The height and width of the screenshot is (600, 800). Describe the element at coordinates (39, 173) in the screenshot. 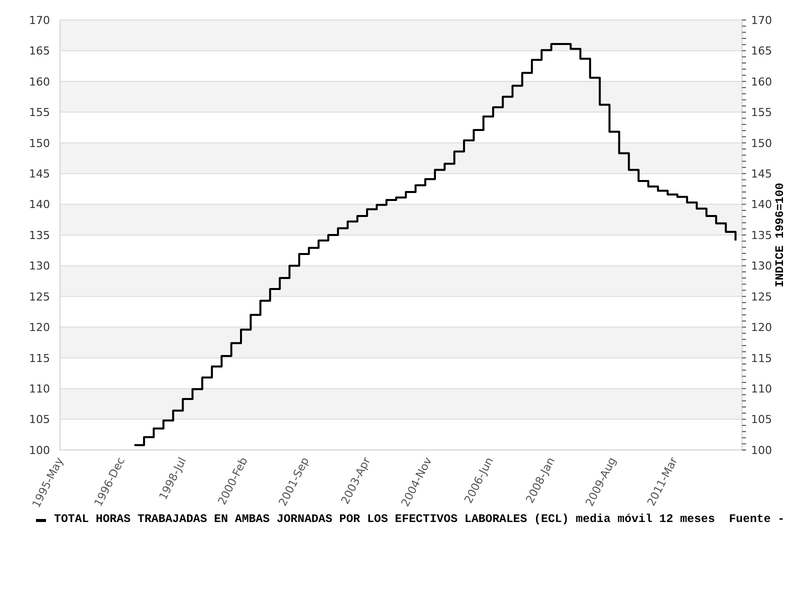

I see `y-tick-label: 145` at that location.